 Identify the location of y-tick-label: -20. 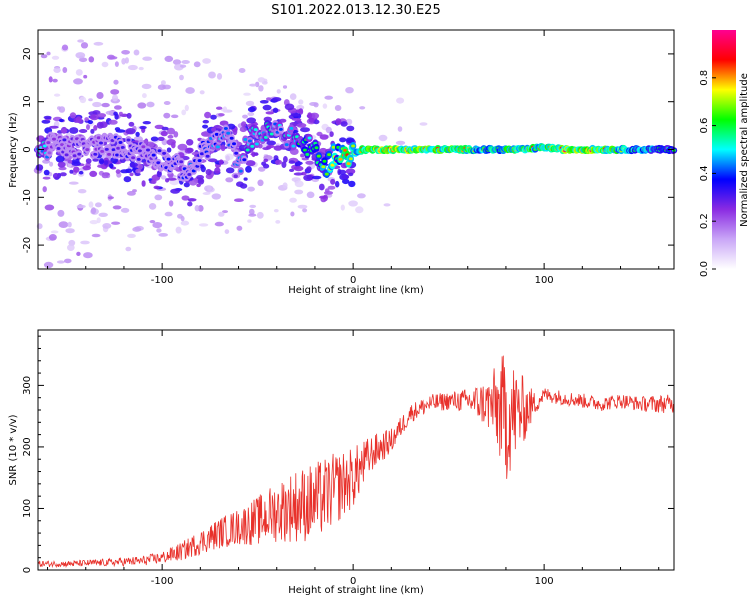
(27, 245).